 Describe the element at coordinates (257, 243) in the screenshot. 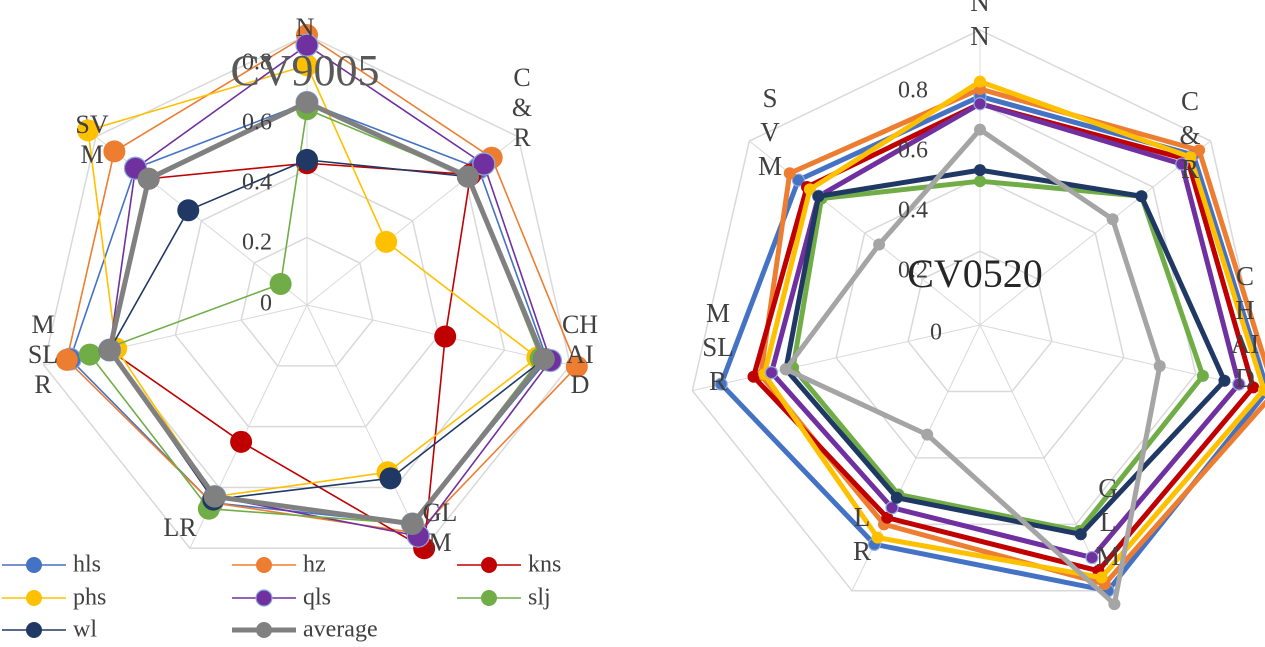

I see `tick-label: 0.2` at that location.